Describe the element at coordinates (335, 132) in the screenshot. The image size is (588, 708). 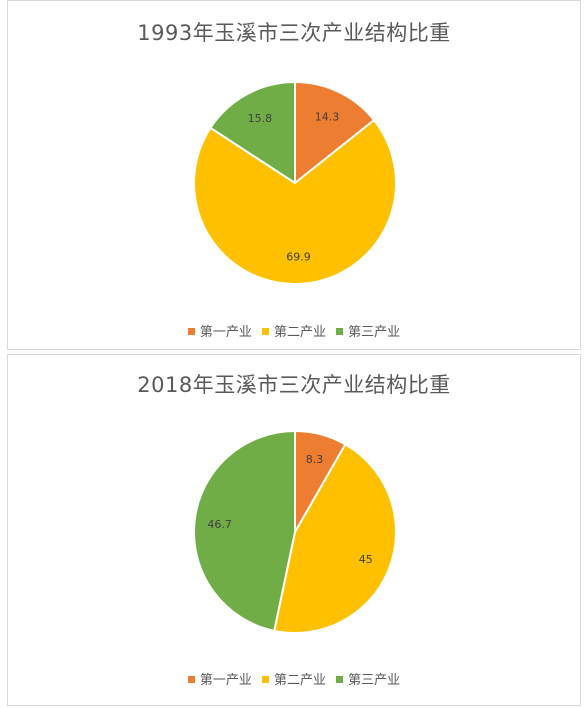
I see `pie-slice-primary` at that location.